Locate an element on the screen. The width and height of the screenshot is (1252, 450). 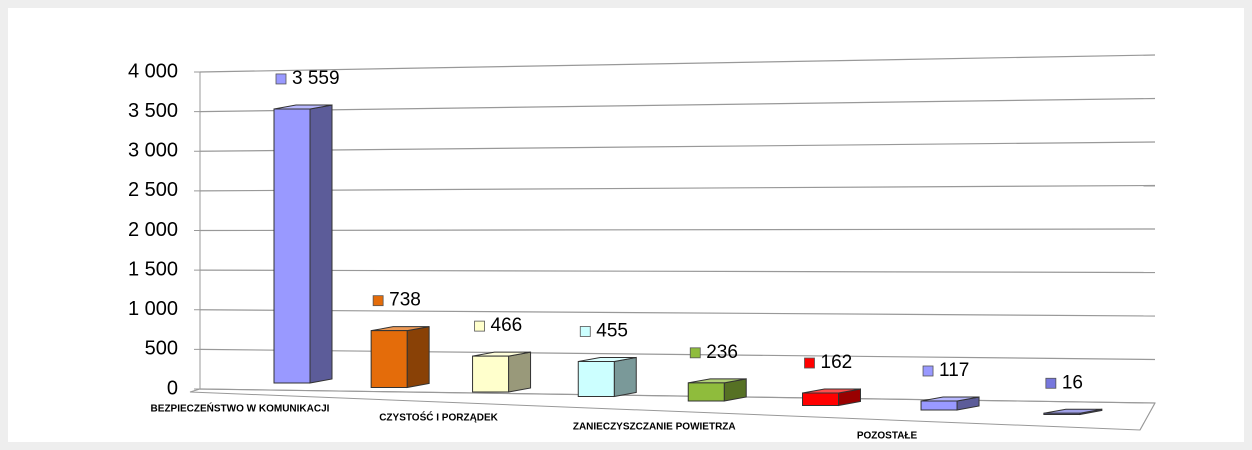
x-tick-label: CZYSTOŚĆ I PORZĄDEK is located at coordinates (438, 417).